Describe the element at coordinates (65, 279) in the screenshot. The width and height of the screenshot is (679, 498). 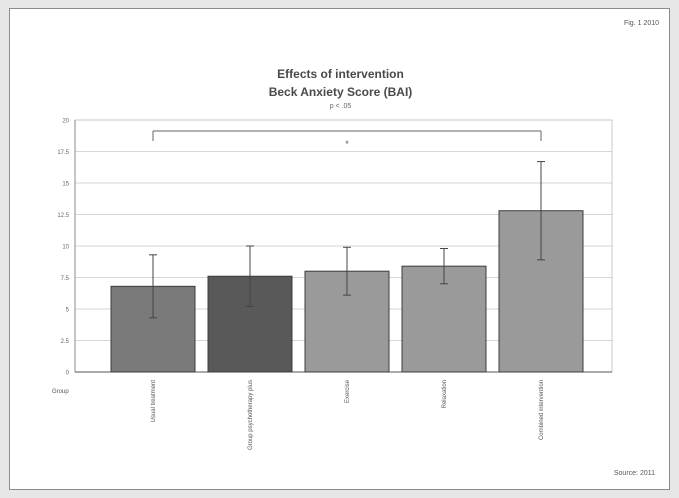
I see `y-tick-label: 7.5` at that location.